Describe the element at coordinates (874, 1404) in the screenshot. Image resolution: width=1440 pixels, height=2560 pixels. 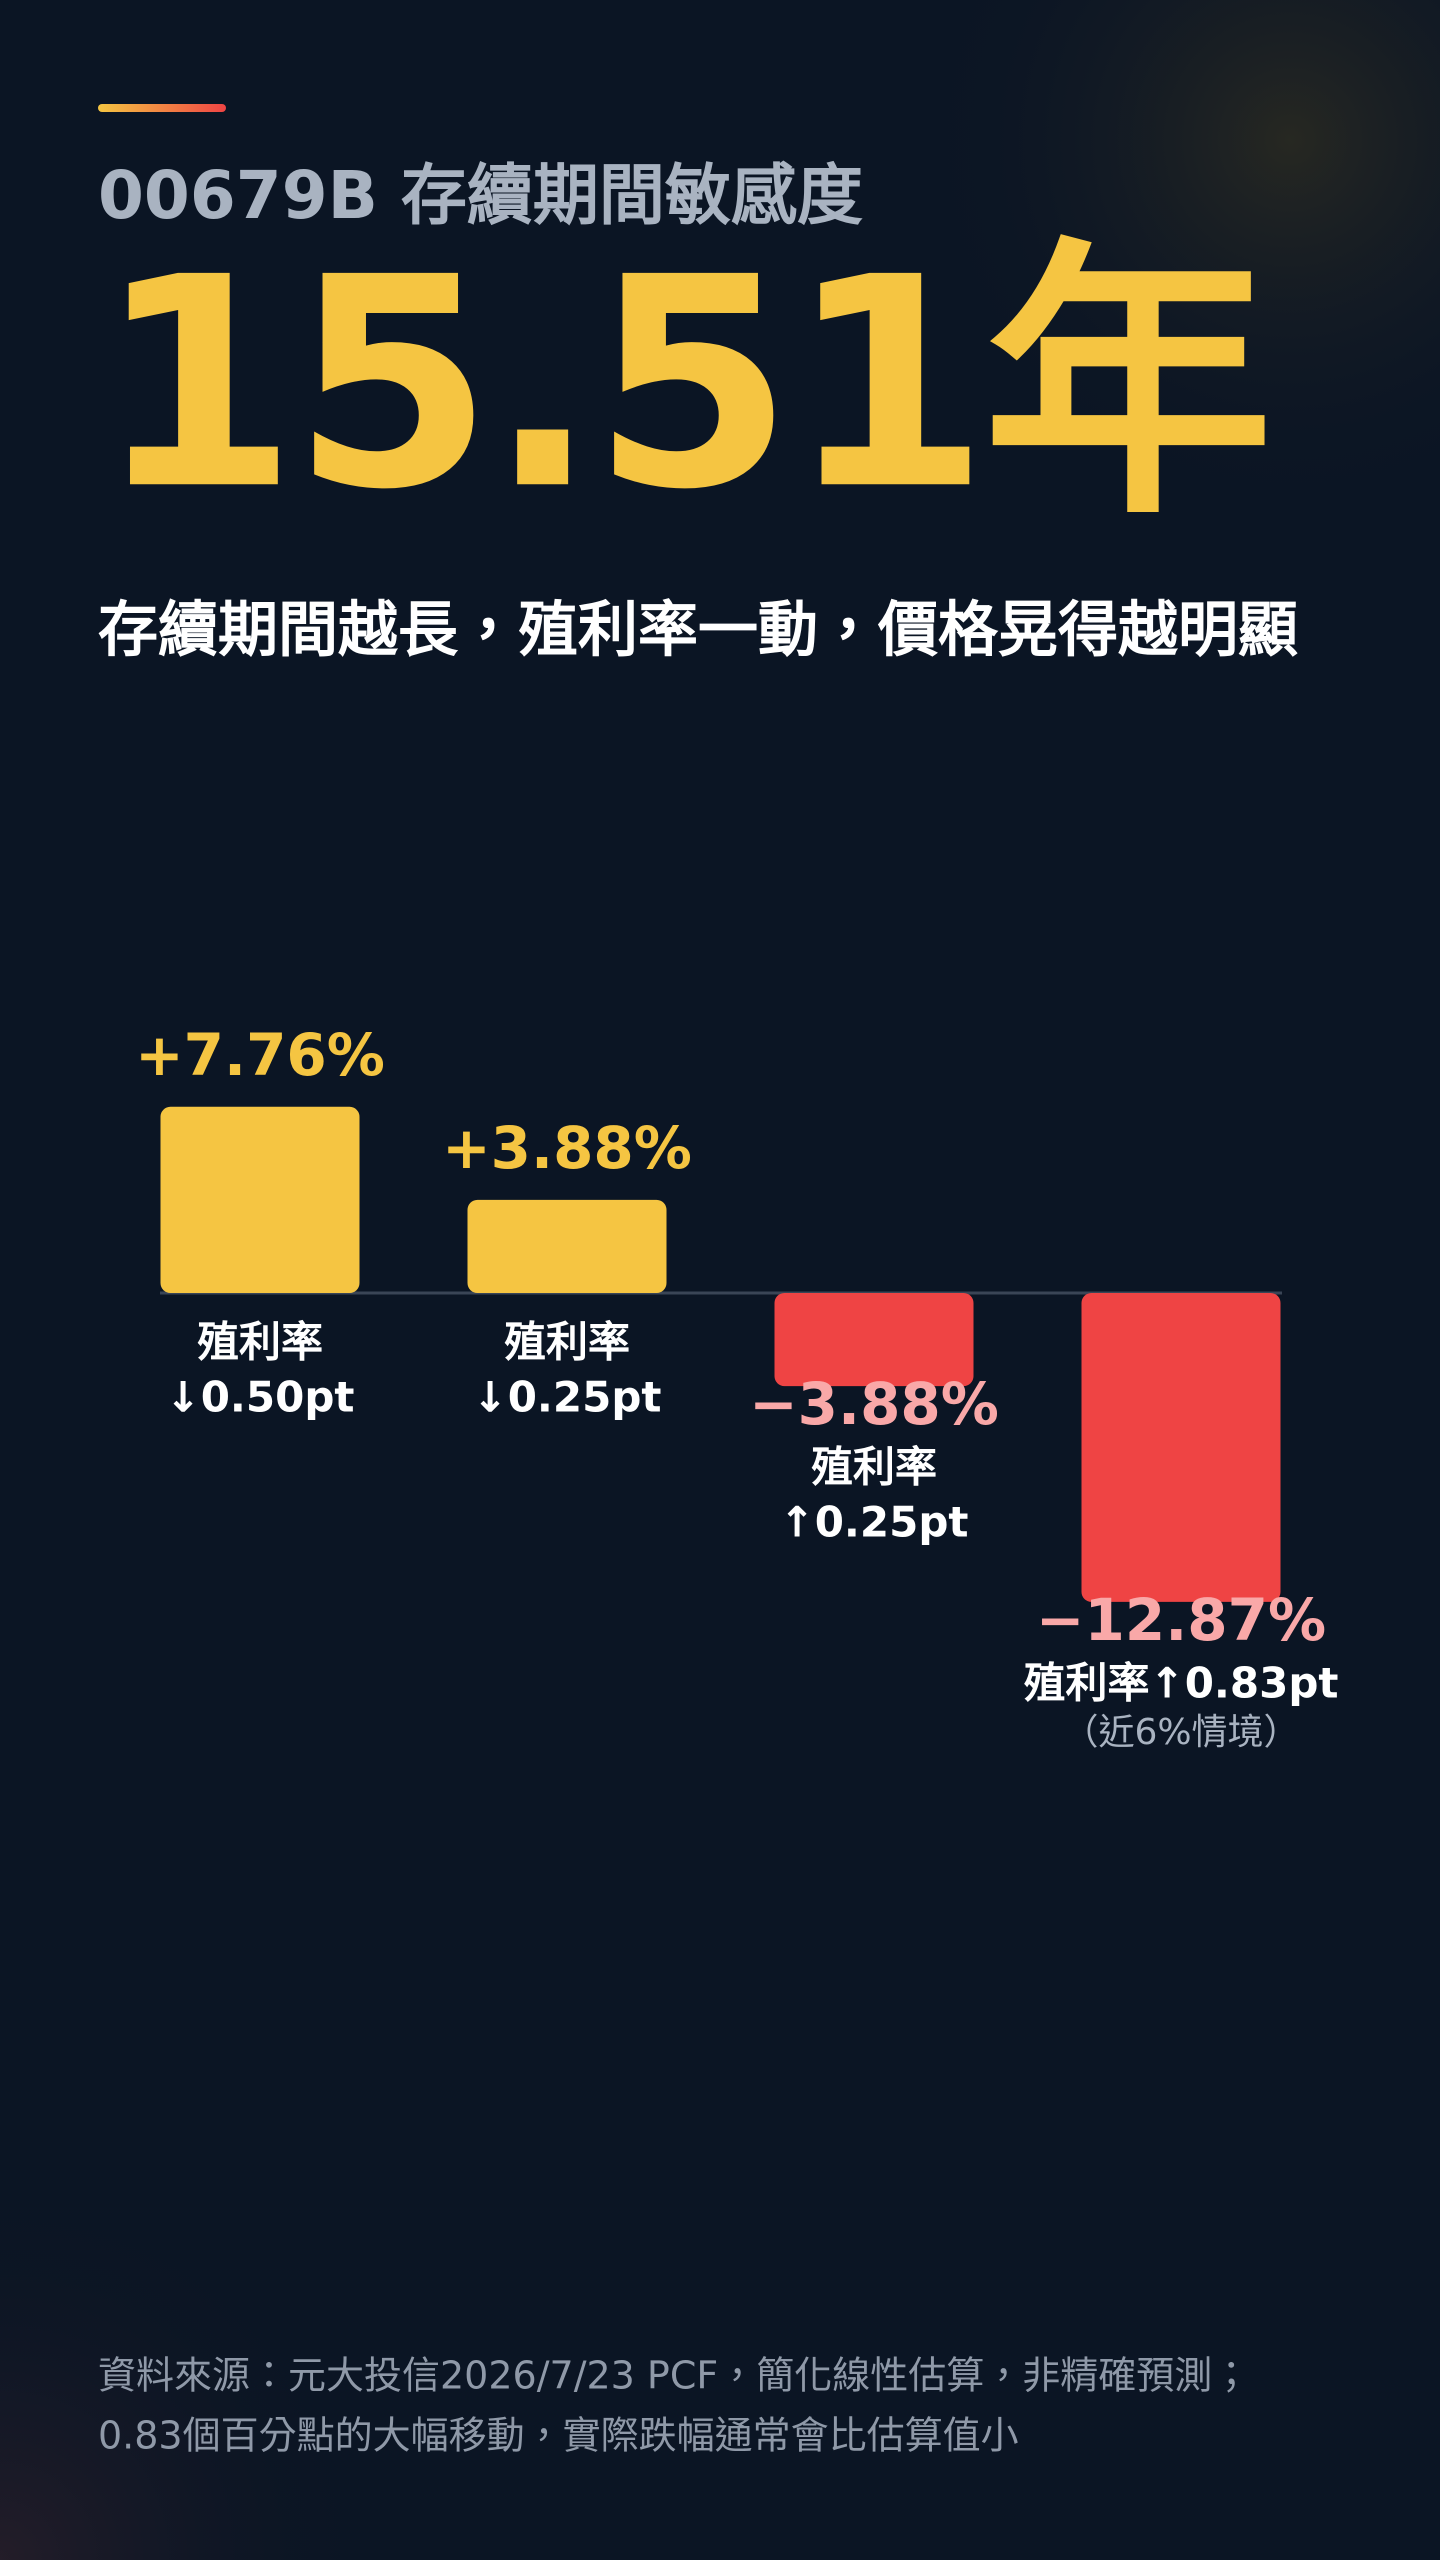
I see `value-label: −3.88%` at that location.